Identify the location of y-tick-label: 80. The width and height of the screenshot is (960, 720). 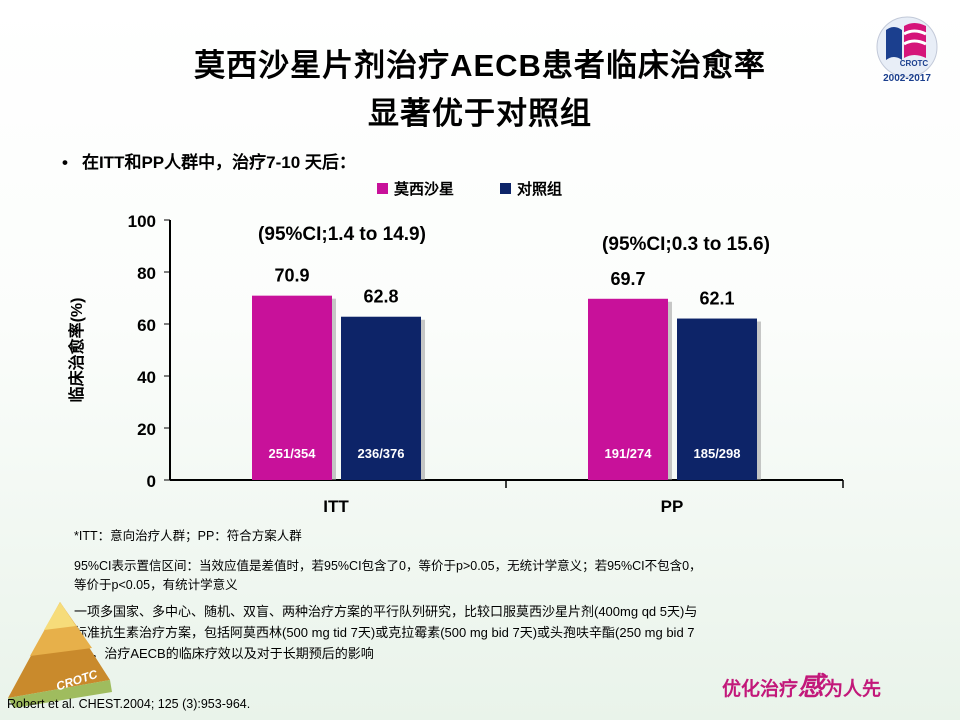
(146, 273).